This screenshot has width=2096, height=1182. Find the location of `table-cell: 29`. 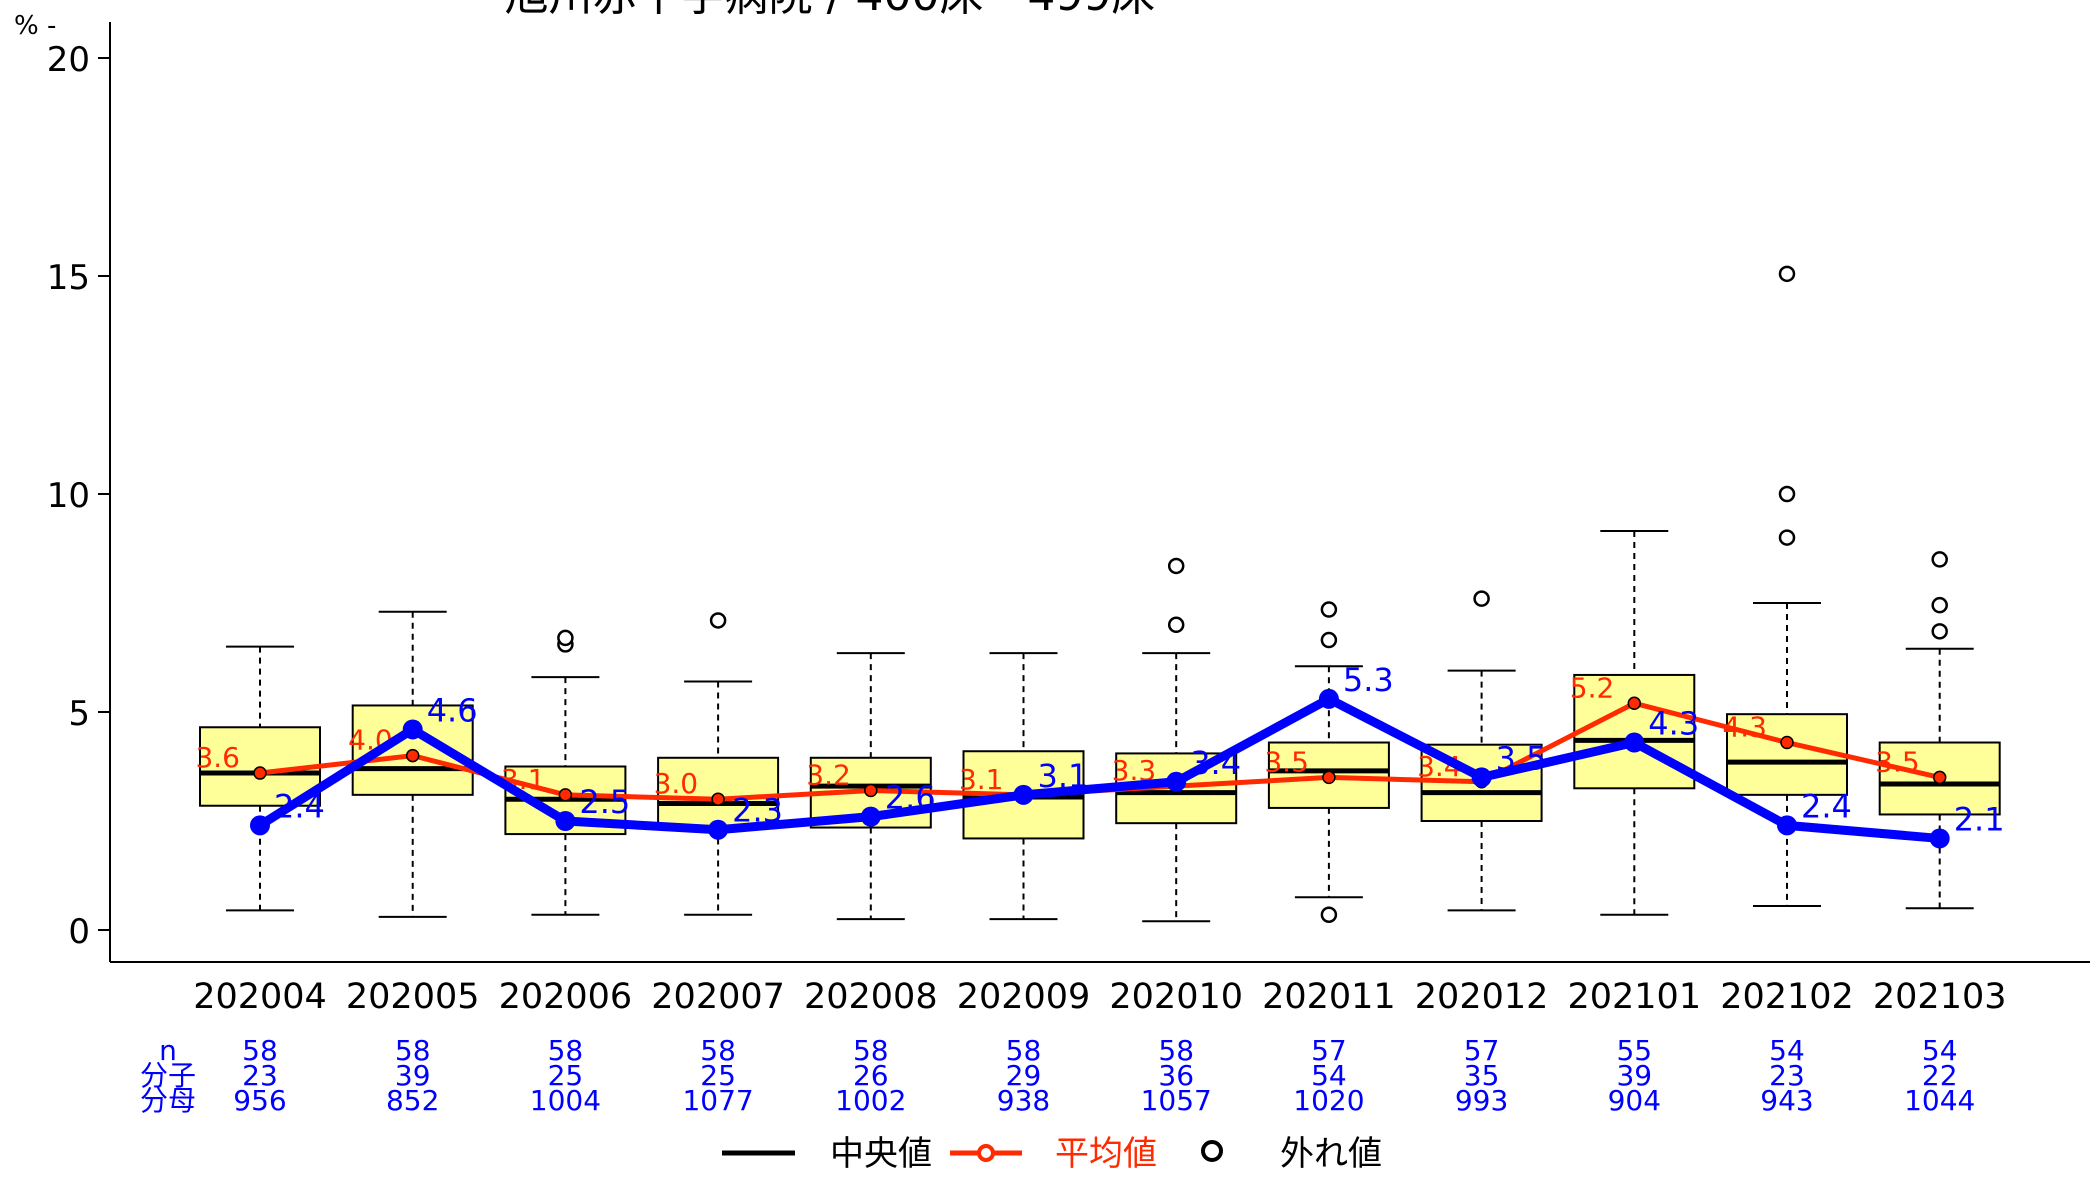

table-cell: 29 is located at coordinates (1024, 1075).